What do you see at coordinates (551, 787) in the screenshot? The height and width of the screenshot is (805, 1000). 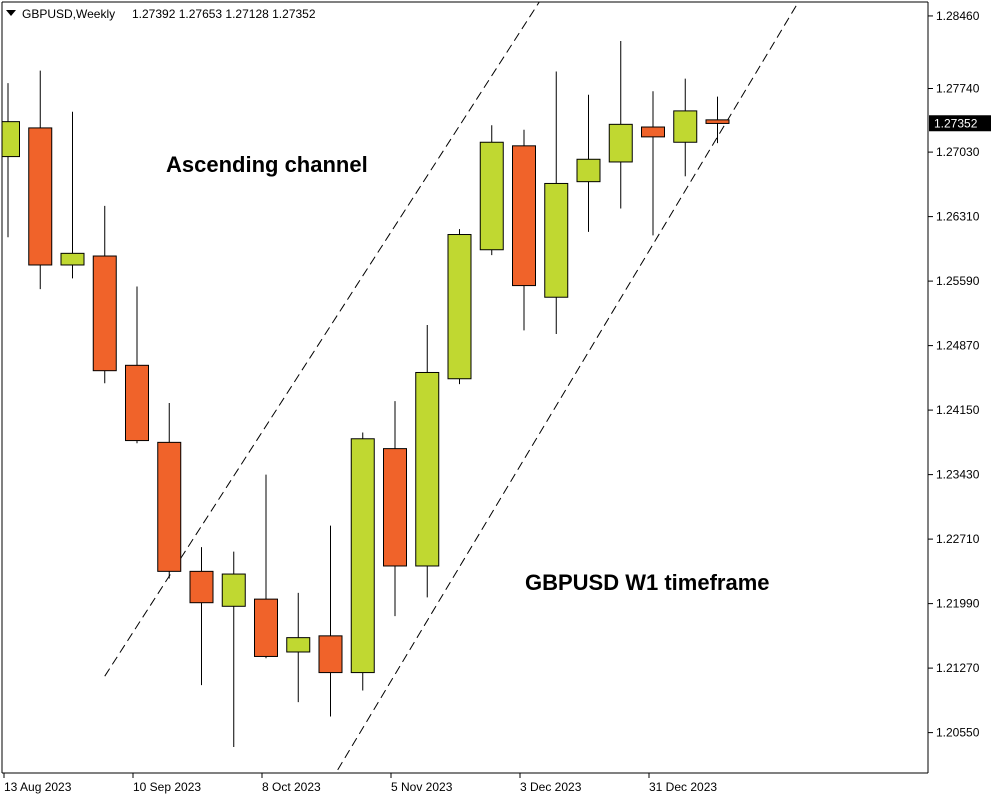 I see `x-tick-label: 3 Dec 2023` at bounding box center [551, 787].